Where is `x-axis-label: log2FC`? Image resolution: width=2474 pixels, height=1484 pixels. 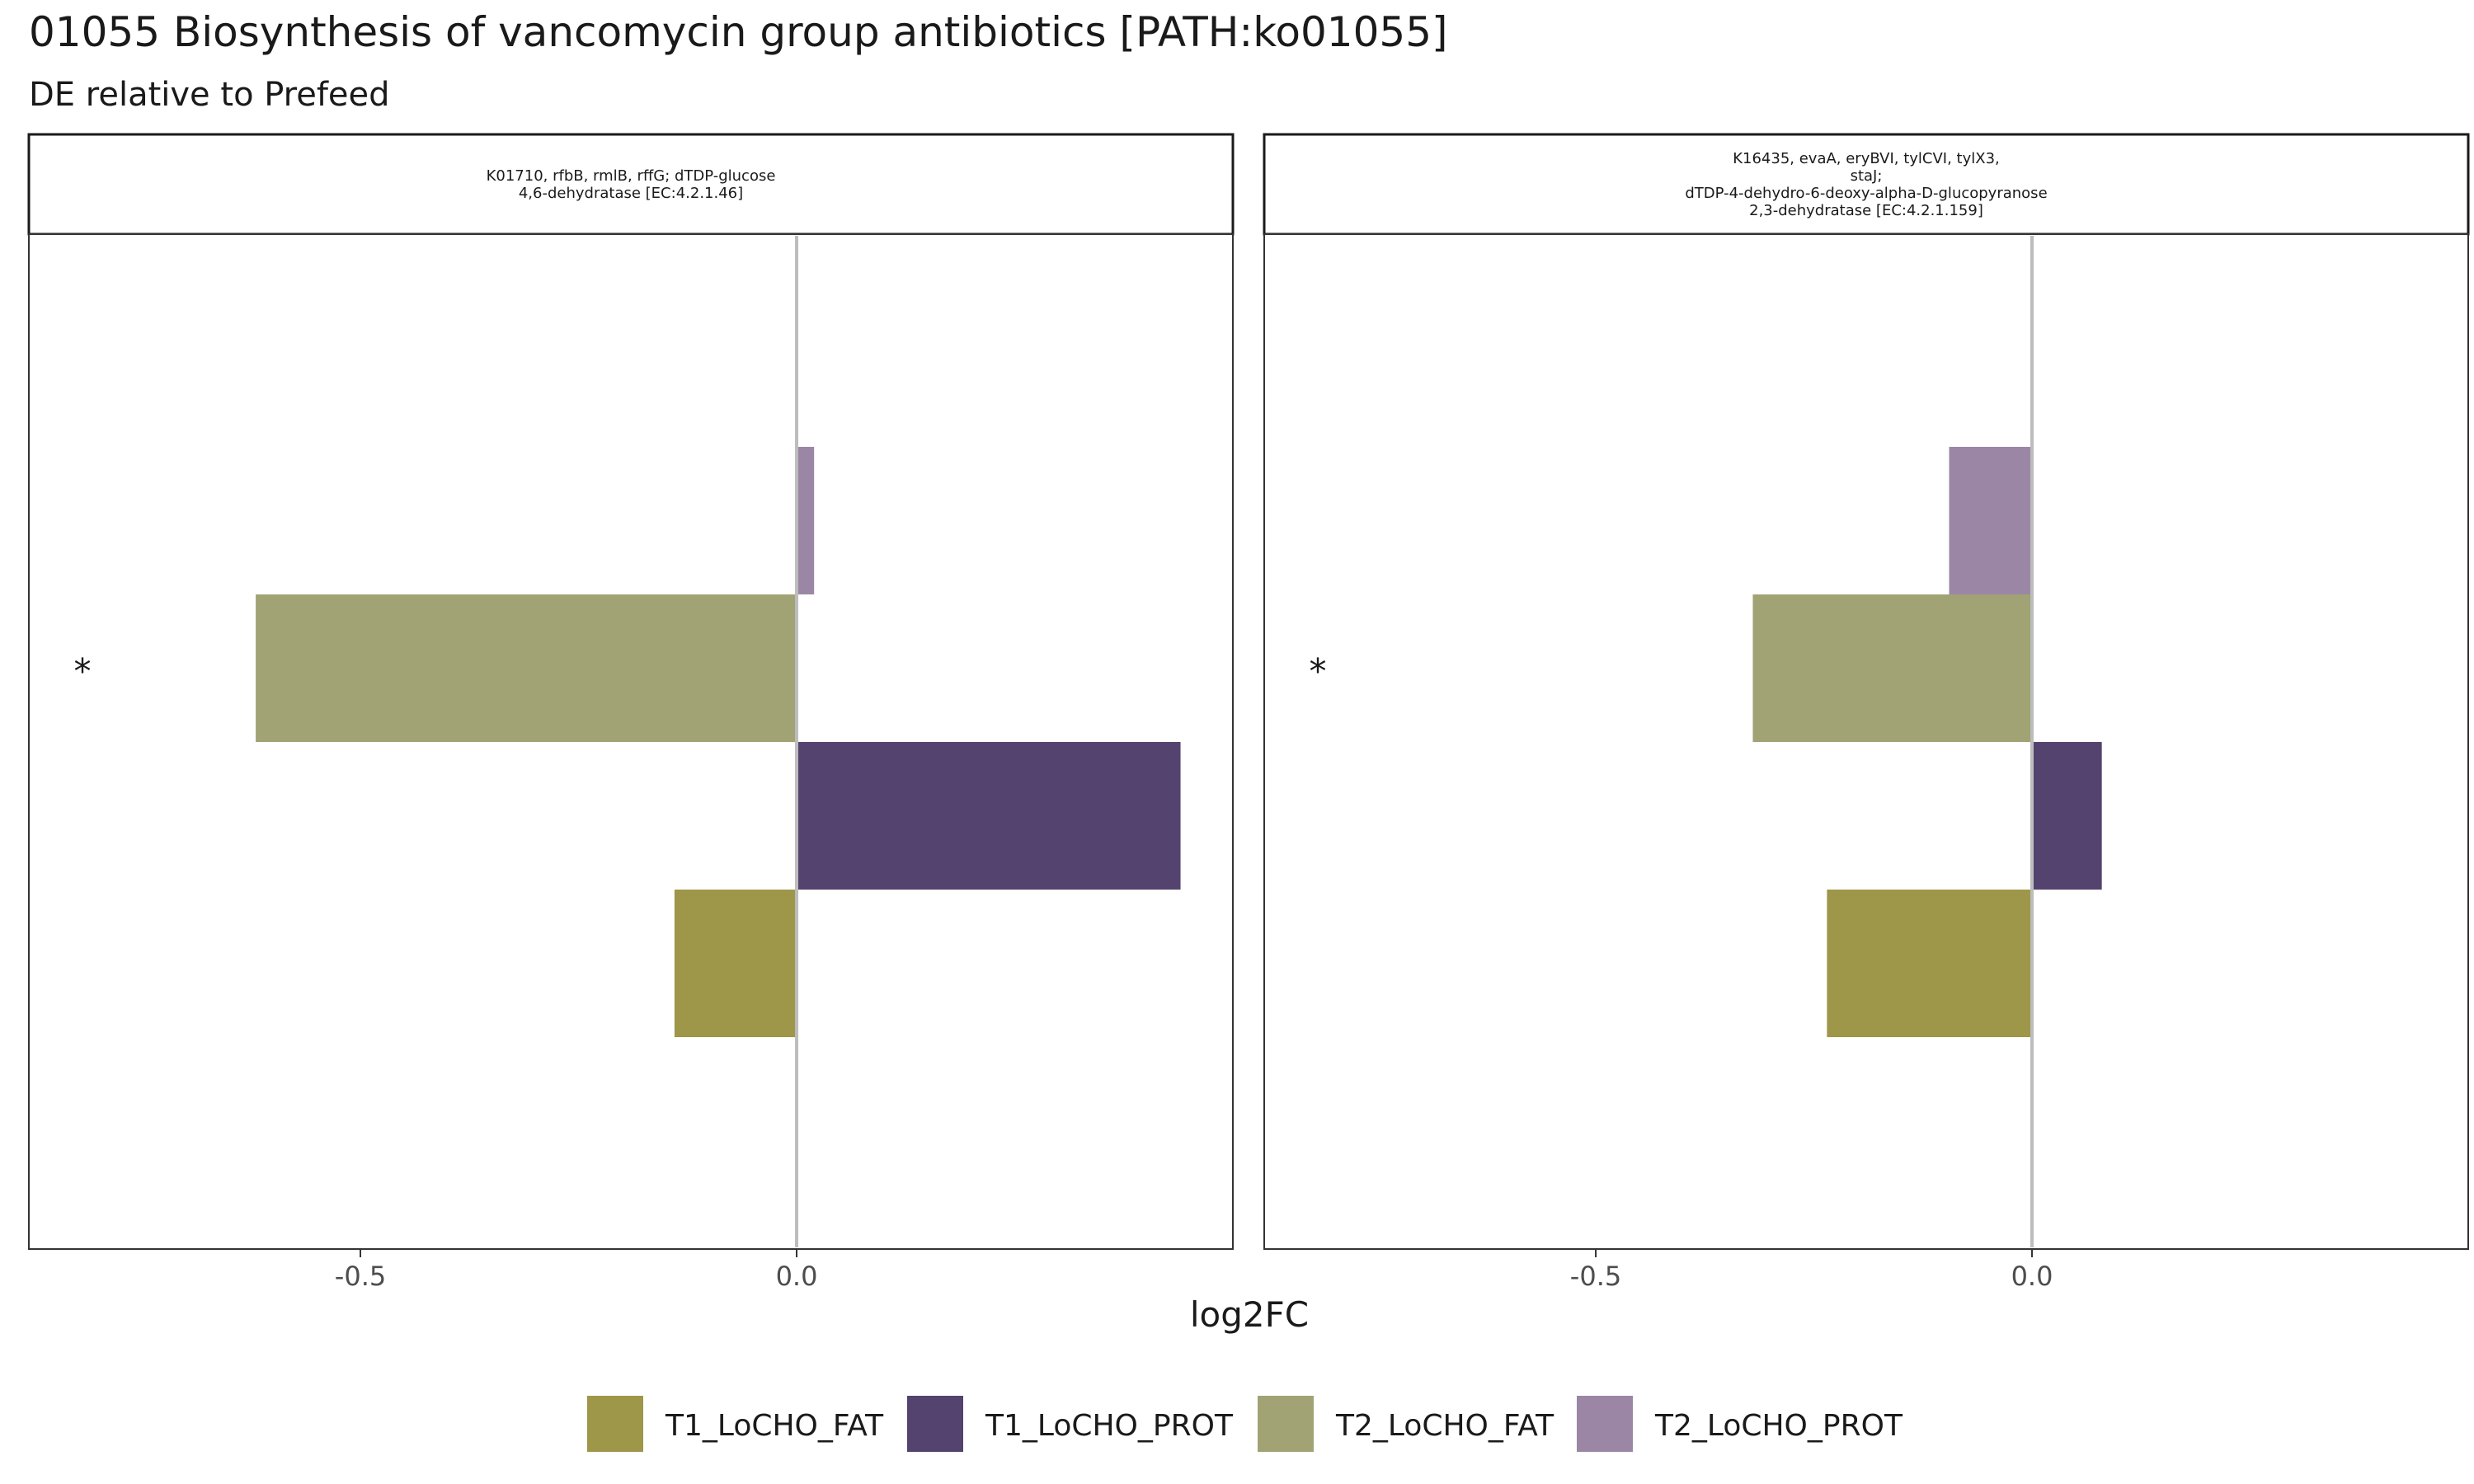 x-axis-label: log2FC is located at coordinates (1249, 1314).